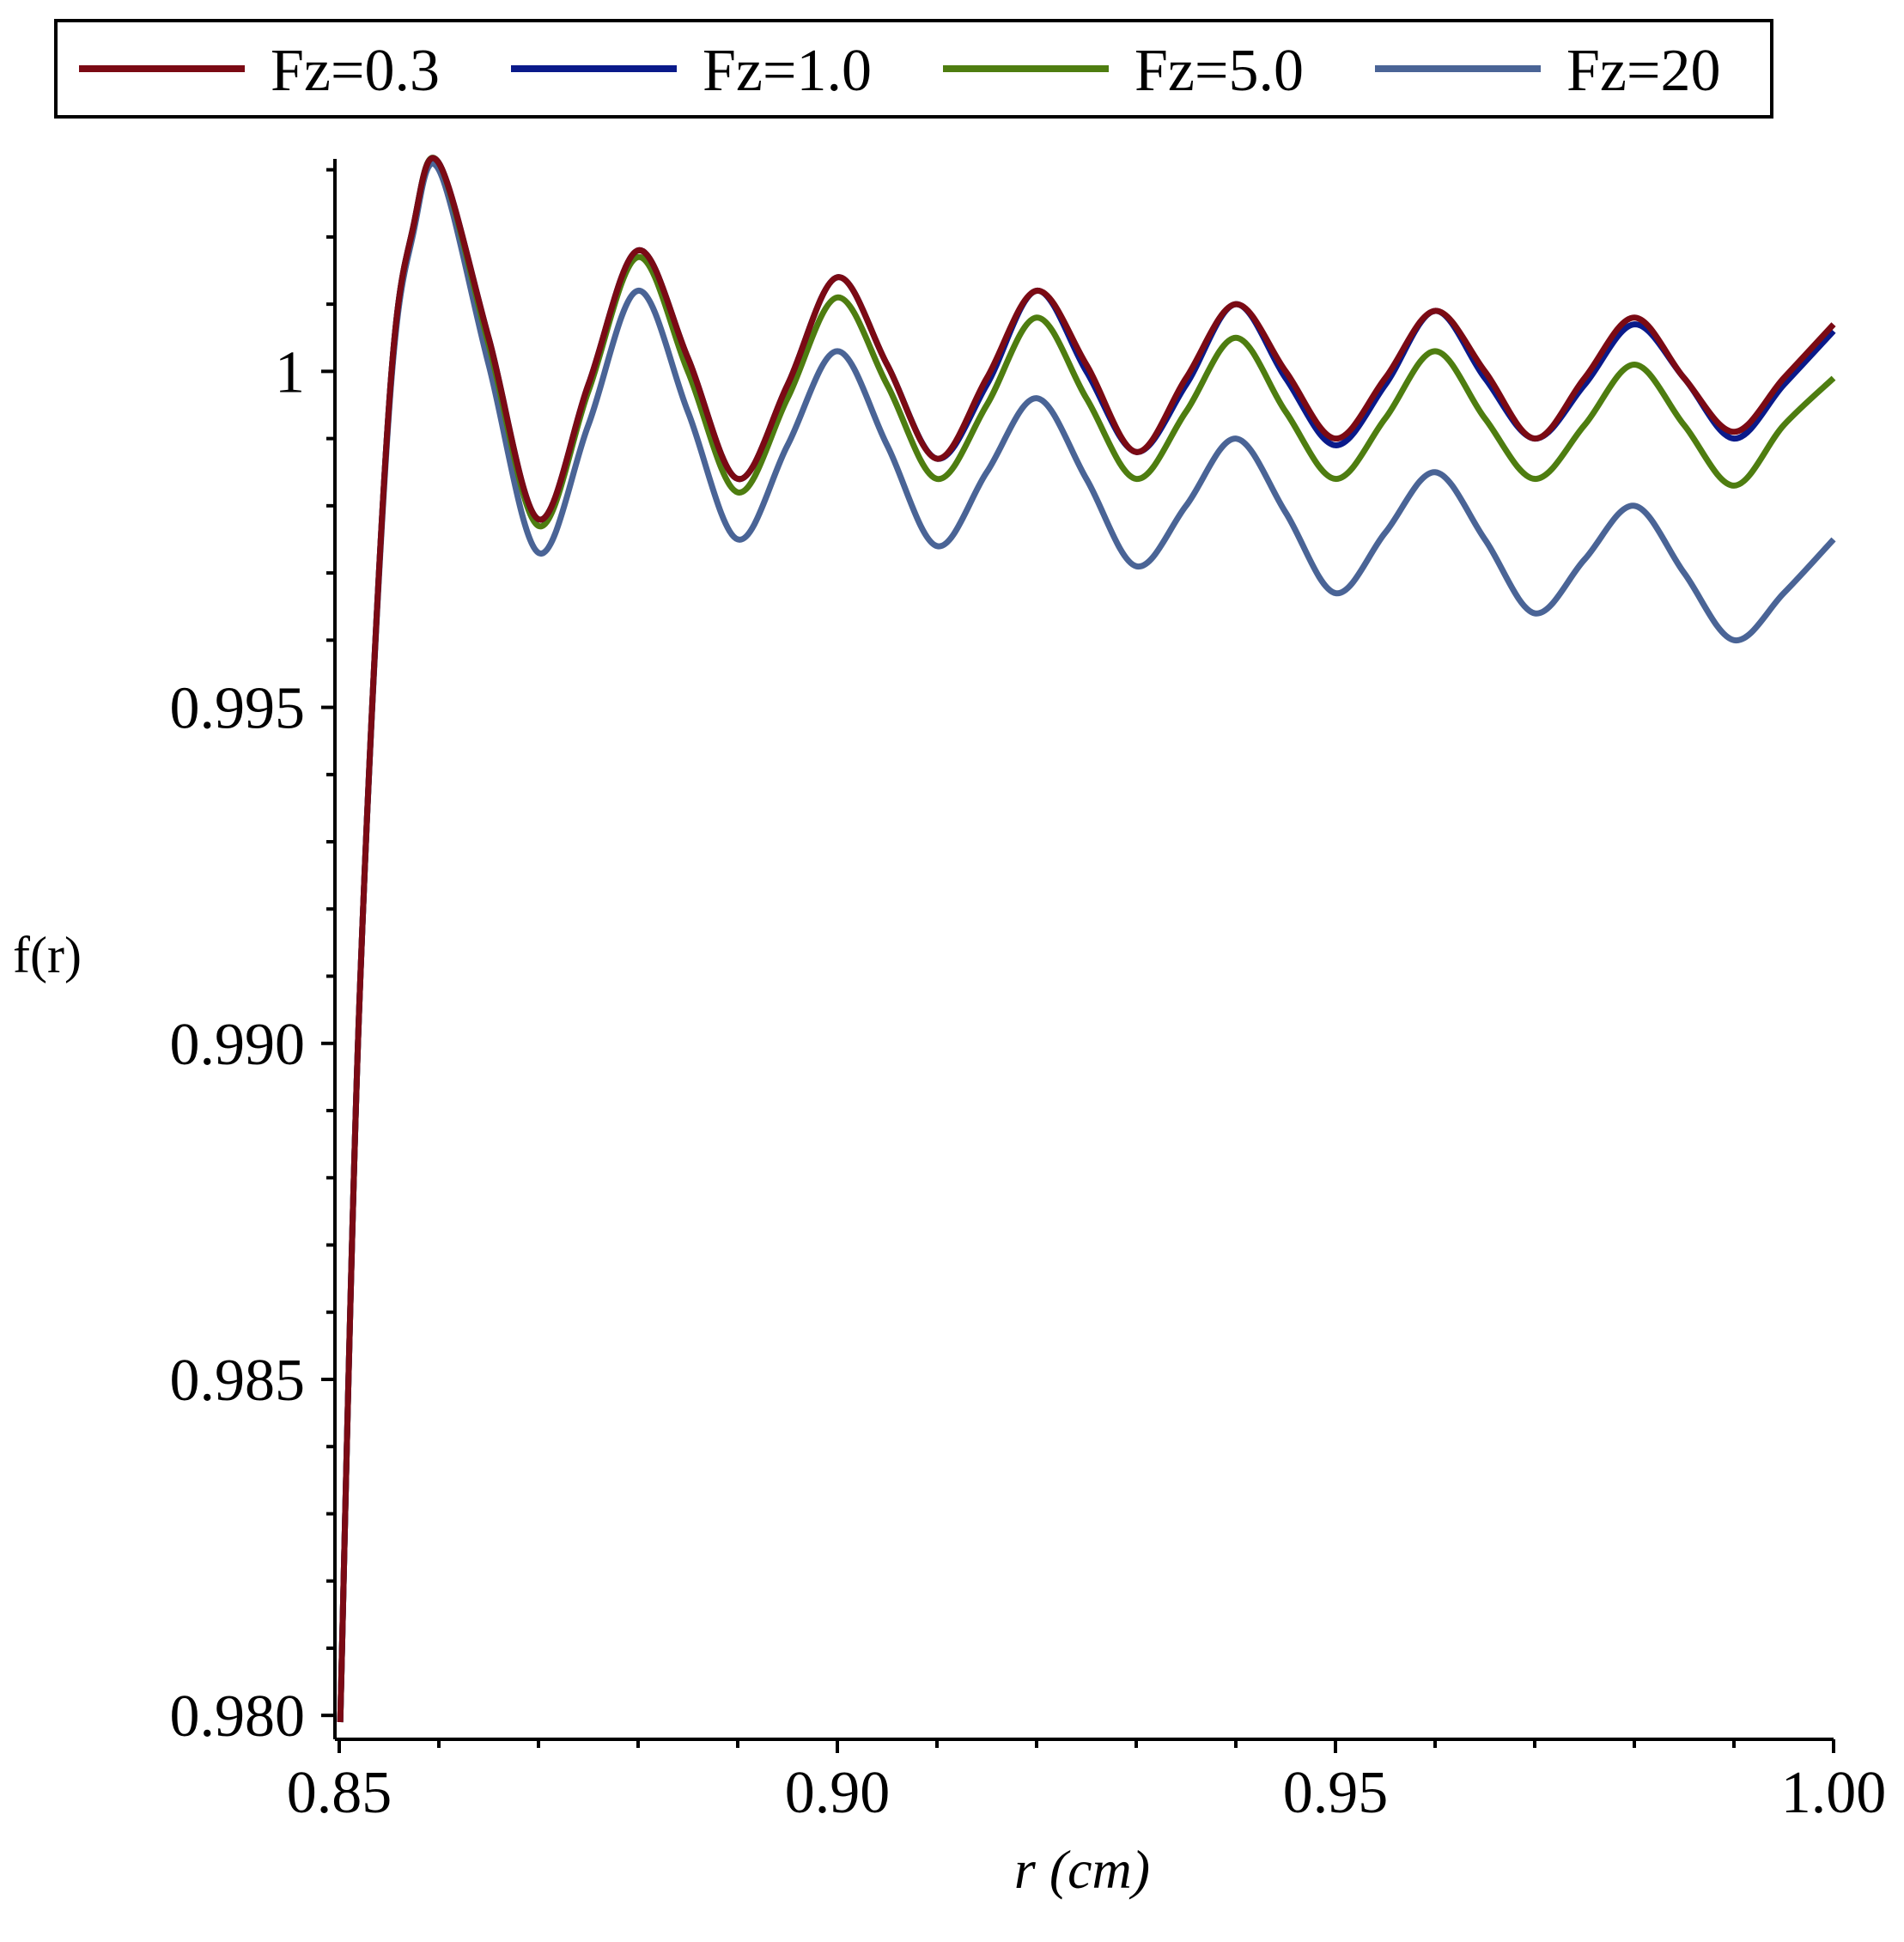 Image resolution: width=1904 pixels, height=1942 pixels. What do you see at coordinates (1082, 1869) in the screenshot?
I see `x-axis-label: r (cm)` at bounding box center [1082, 1869].